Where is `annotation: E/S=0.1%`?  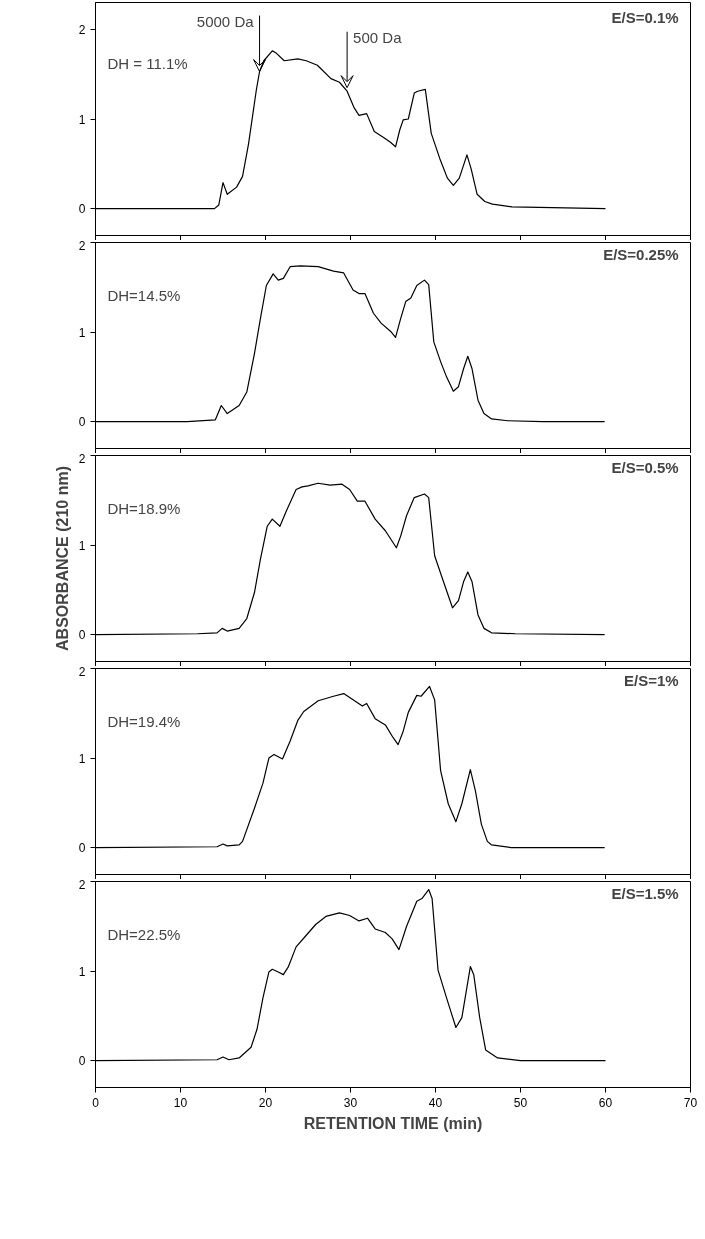
annotation: E/S=0.1% is located at coordinates (645, 17).